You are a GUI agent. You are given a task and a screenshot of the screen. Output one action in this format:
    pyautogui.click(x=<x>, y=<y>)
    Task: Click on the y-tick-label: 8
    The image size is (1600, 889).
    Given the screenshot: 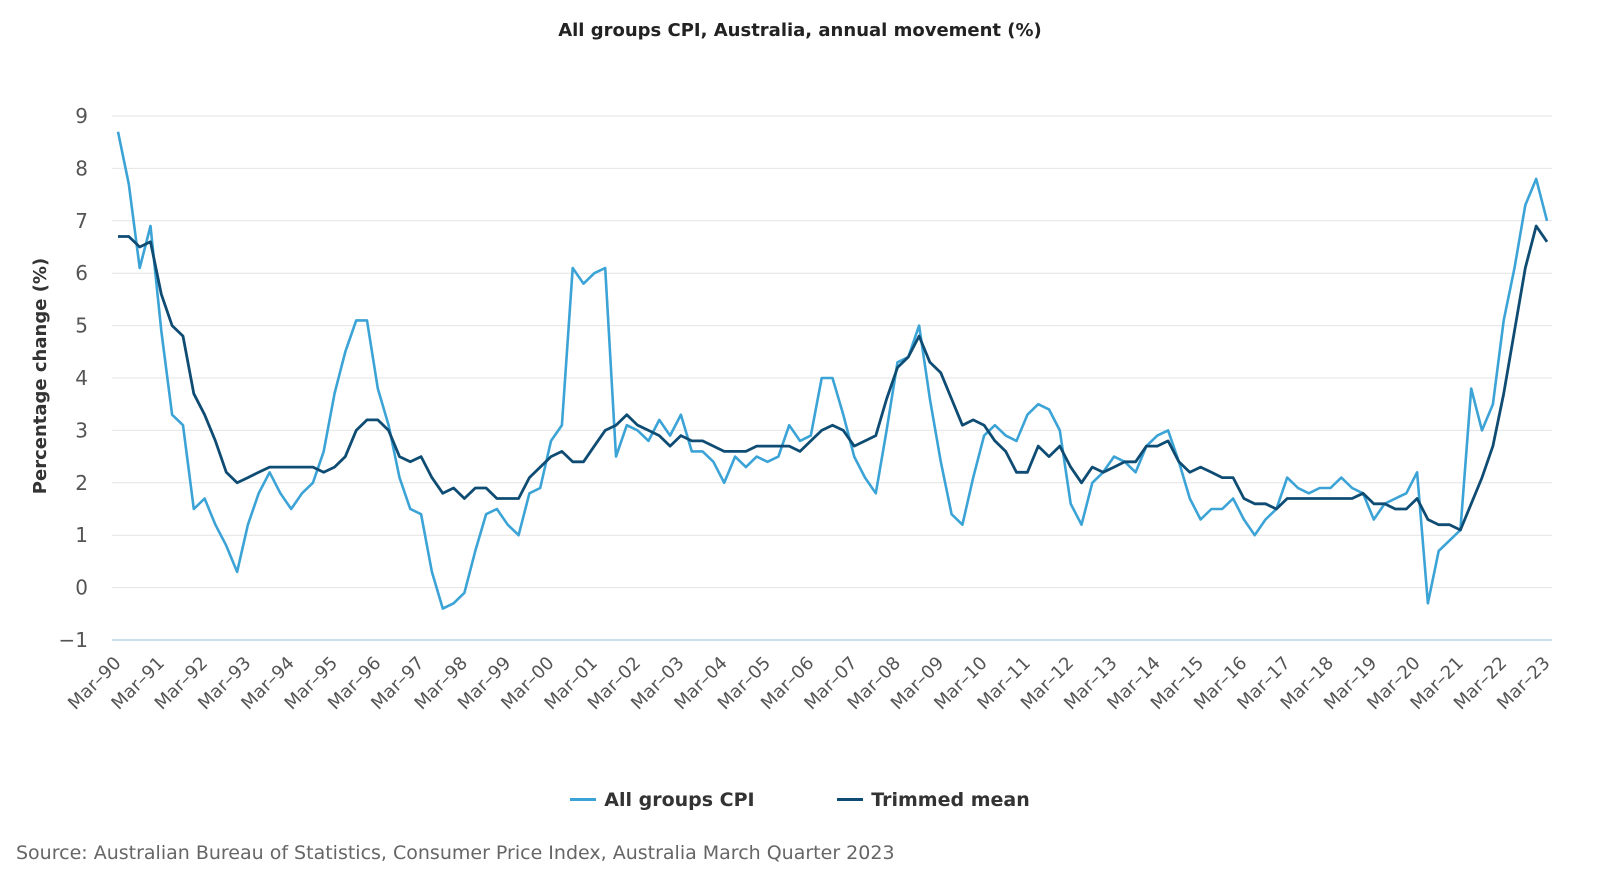 What is the action you would take?
    pyautogui.click(x=81, y=168)
    